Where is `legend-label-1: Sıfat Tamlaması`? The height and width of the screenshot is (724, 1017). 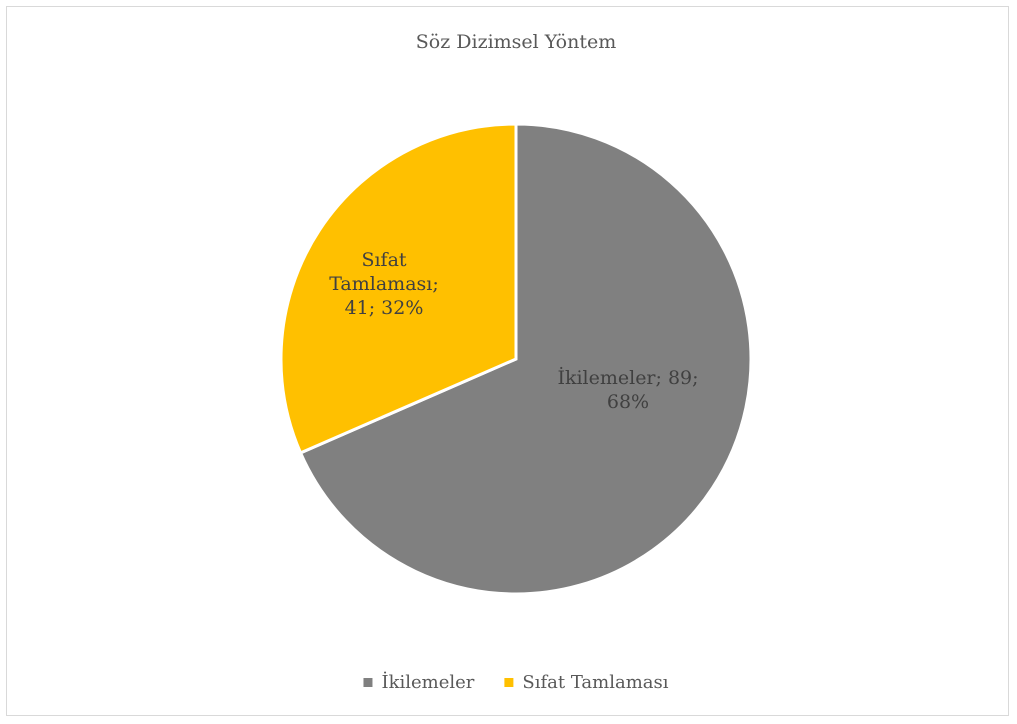
legend-label-1: Sıfat Tamlaması is located at coordinates (595, 682).